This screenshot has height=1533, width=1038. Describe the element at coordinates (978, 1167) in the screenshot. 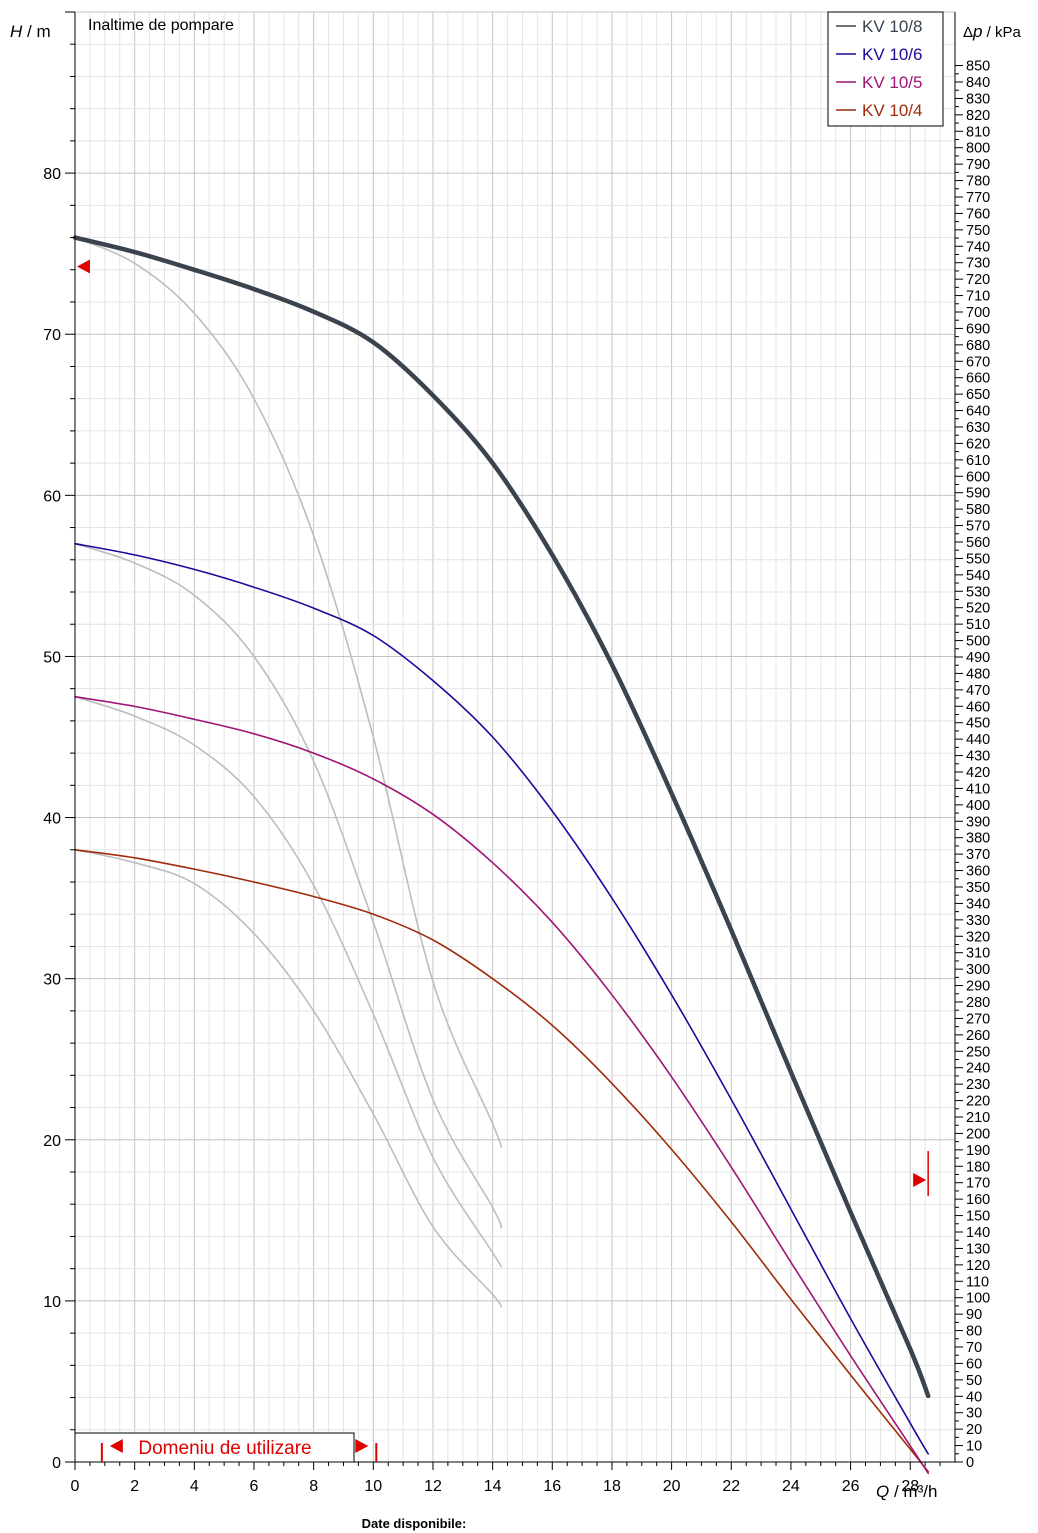

I see `y2-tick-label: 180` at that location.